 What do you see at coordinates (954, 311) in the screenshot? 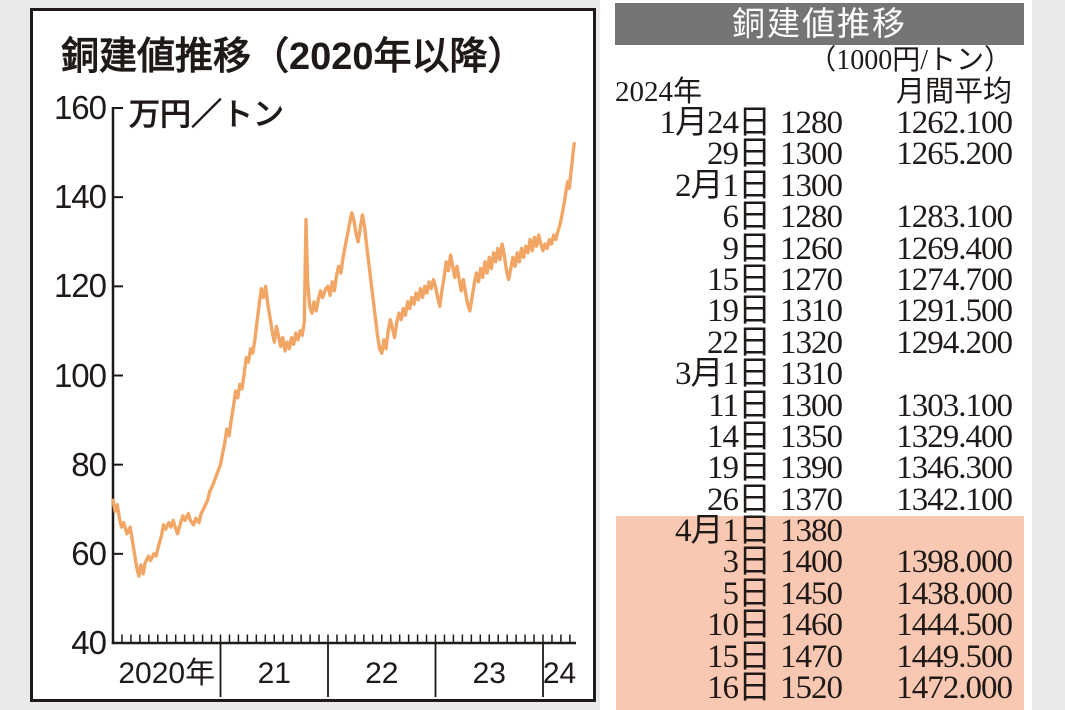
I see `row-monthly-average: 1291.500` at bounding box center [954, 311].